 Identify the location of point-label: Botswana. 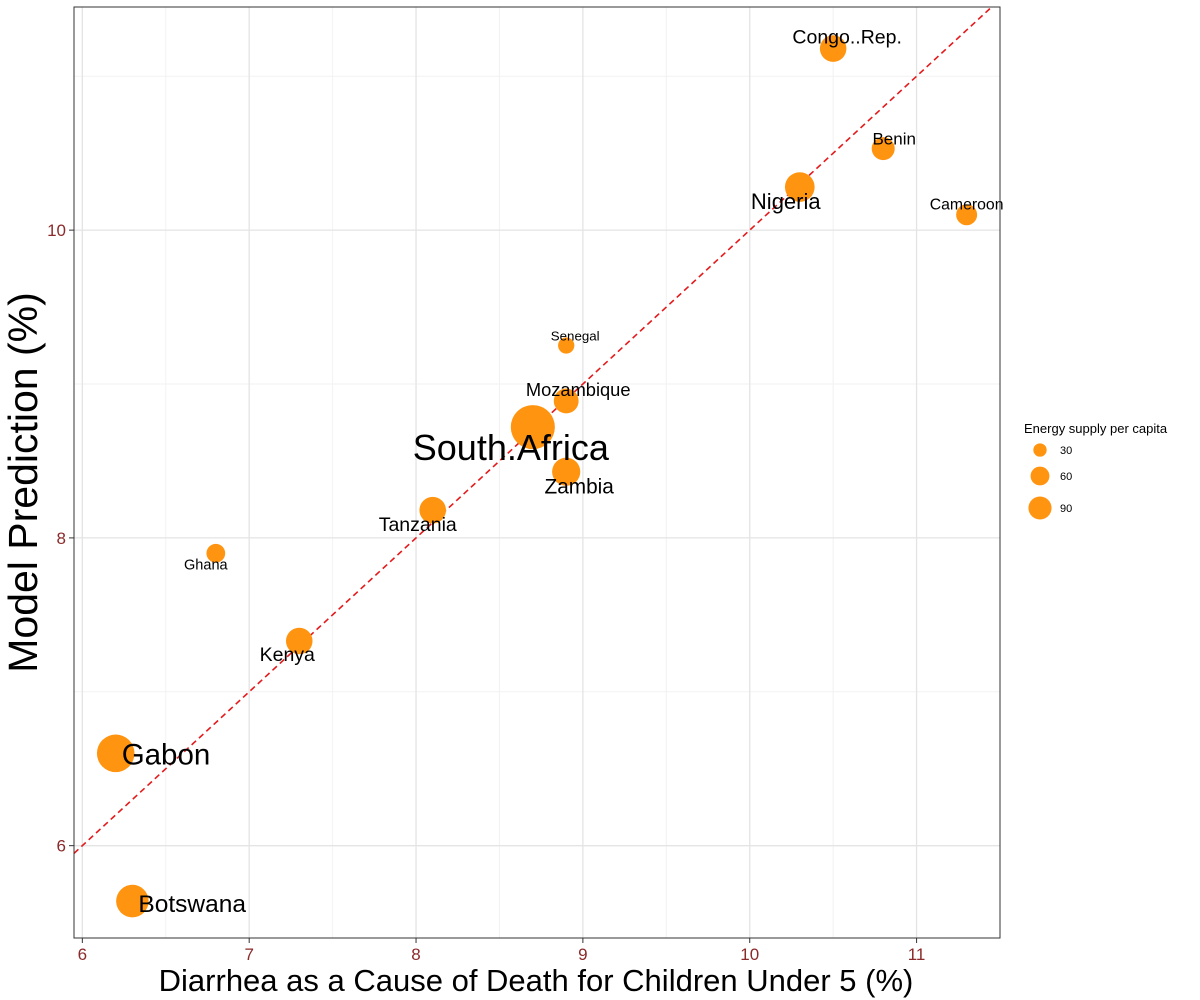
(192, 904).